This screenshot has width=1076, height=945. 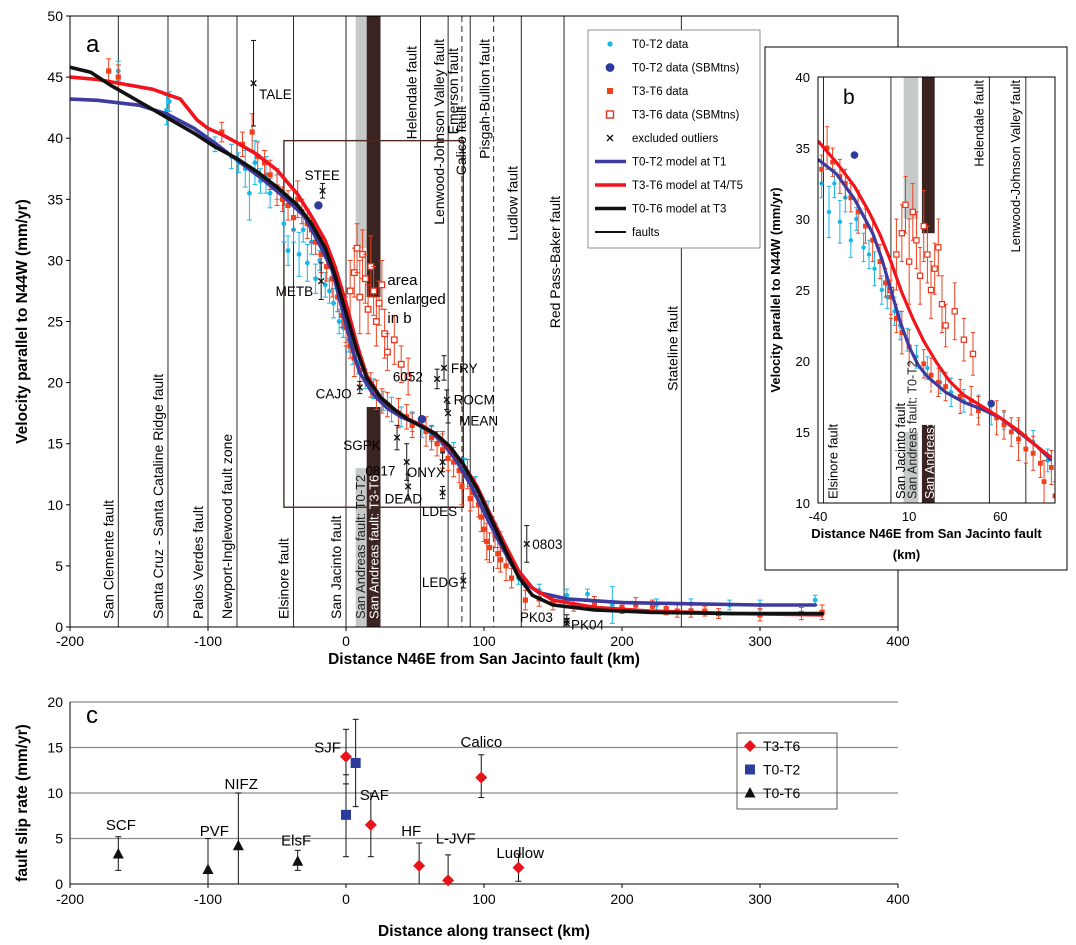 I want to click on outlier-label: FRY, so click(x=464, y=368).